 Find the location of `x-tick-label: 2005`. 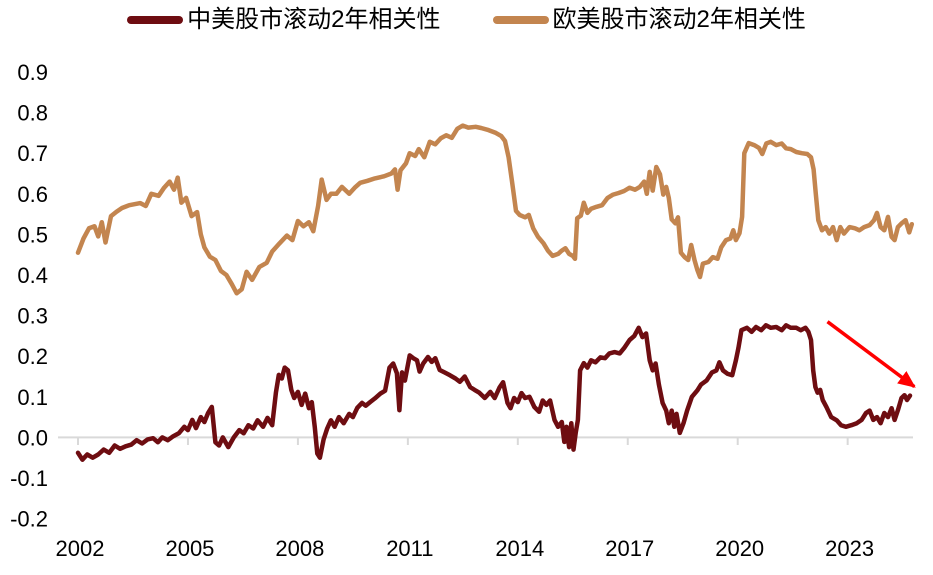

x-tick-label: 2005 is located at coordinates (189, 548).